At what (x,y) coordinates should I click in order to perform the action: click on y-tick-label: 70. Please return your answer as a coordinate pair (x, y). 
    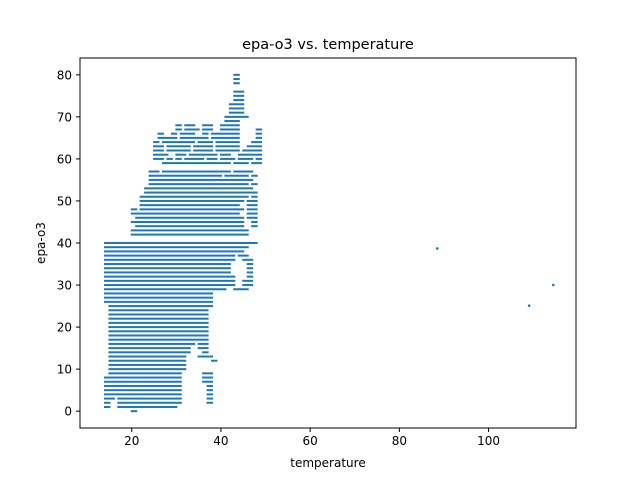
    Looking at the image, I should click on (64, 117).